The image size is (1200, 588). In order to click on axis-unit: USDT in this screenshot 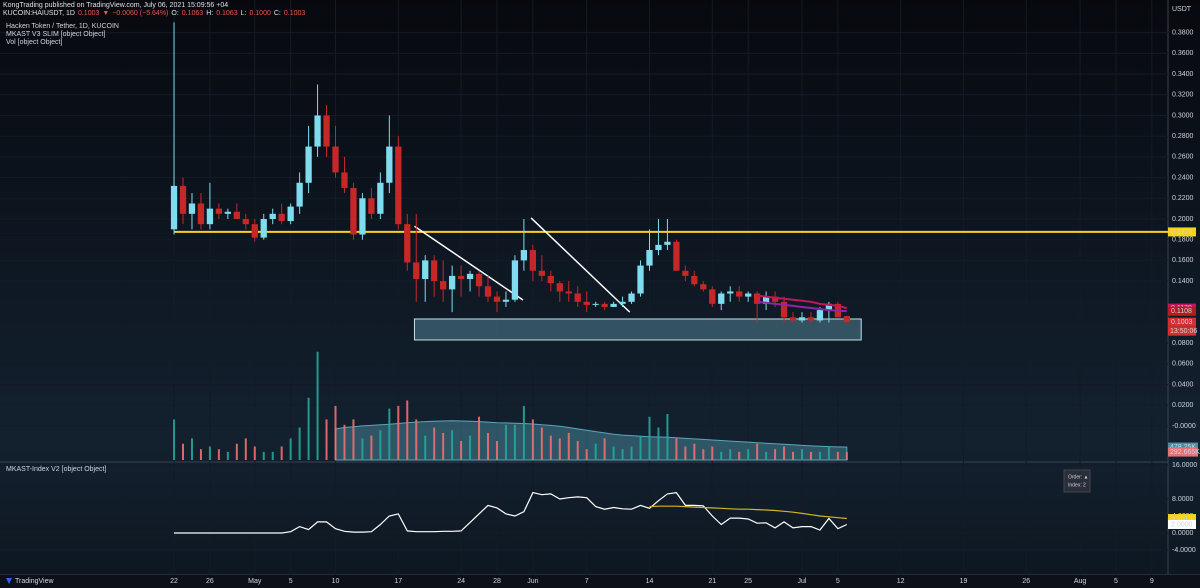, I will do `click(1182, 9)`.